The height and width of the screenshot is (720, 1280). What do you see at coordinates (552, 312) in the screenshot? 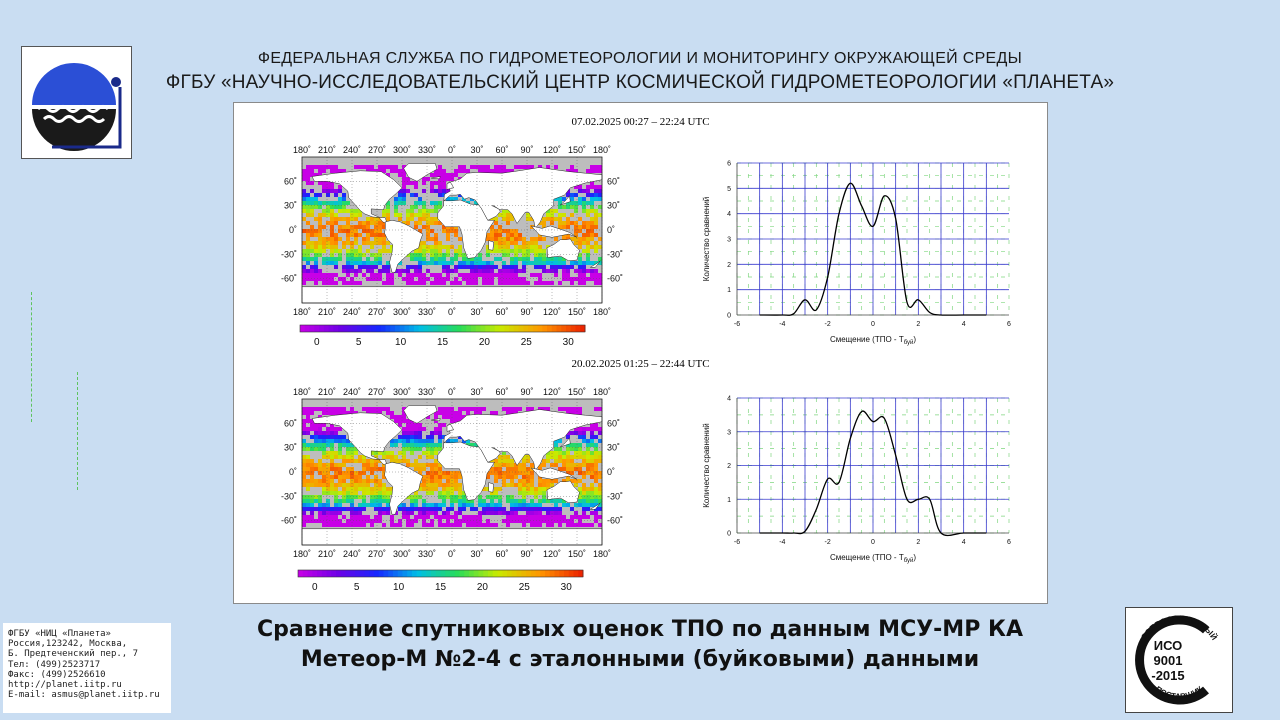
I see `lon-tick-label-bottom: 120˚` at bounding box center [552, 312].